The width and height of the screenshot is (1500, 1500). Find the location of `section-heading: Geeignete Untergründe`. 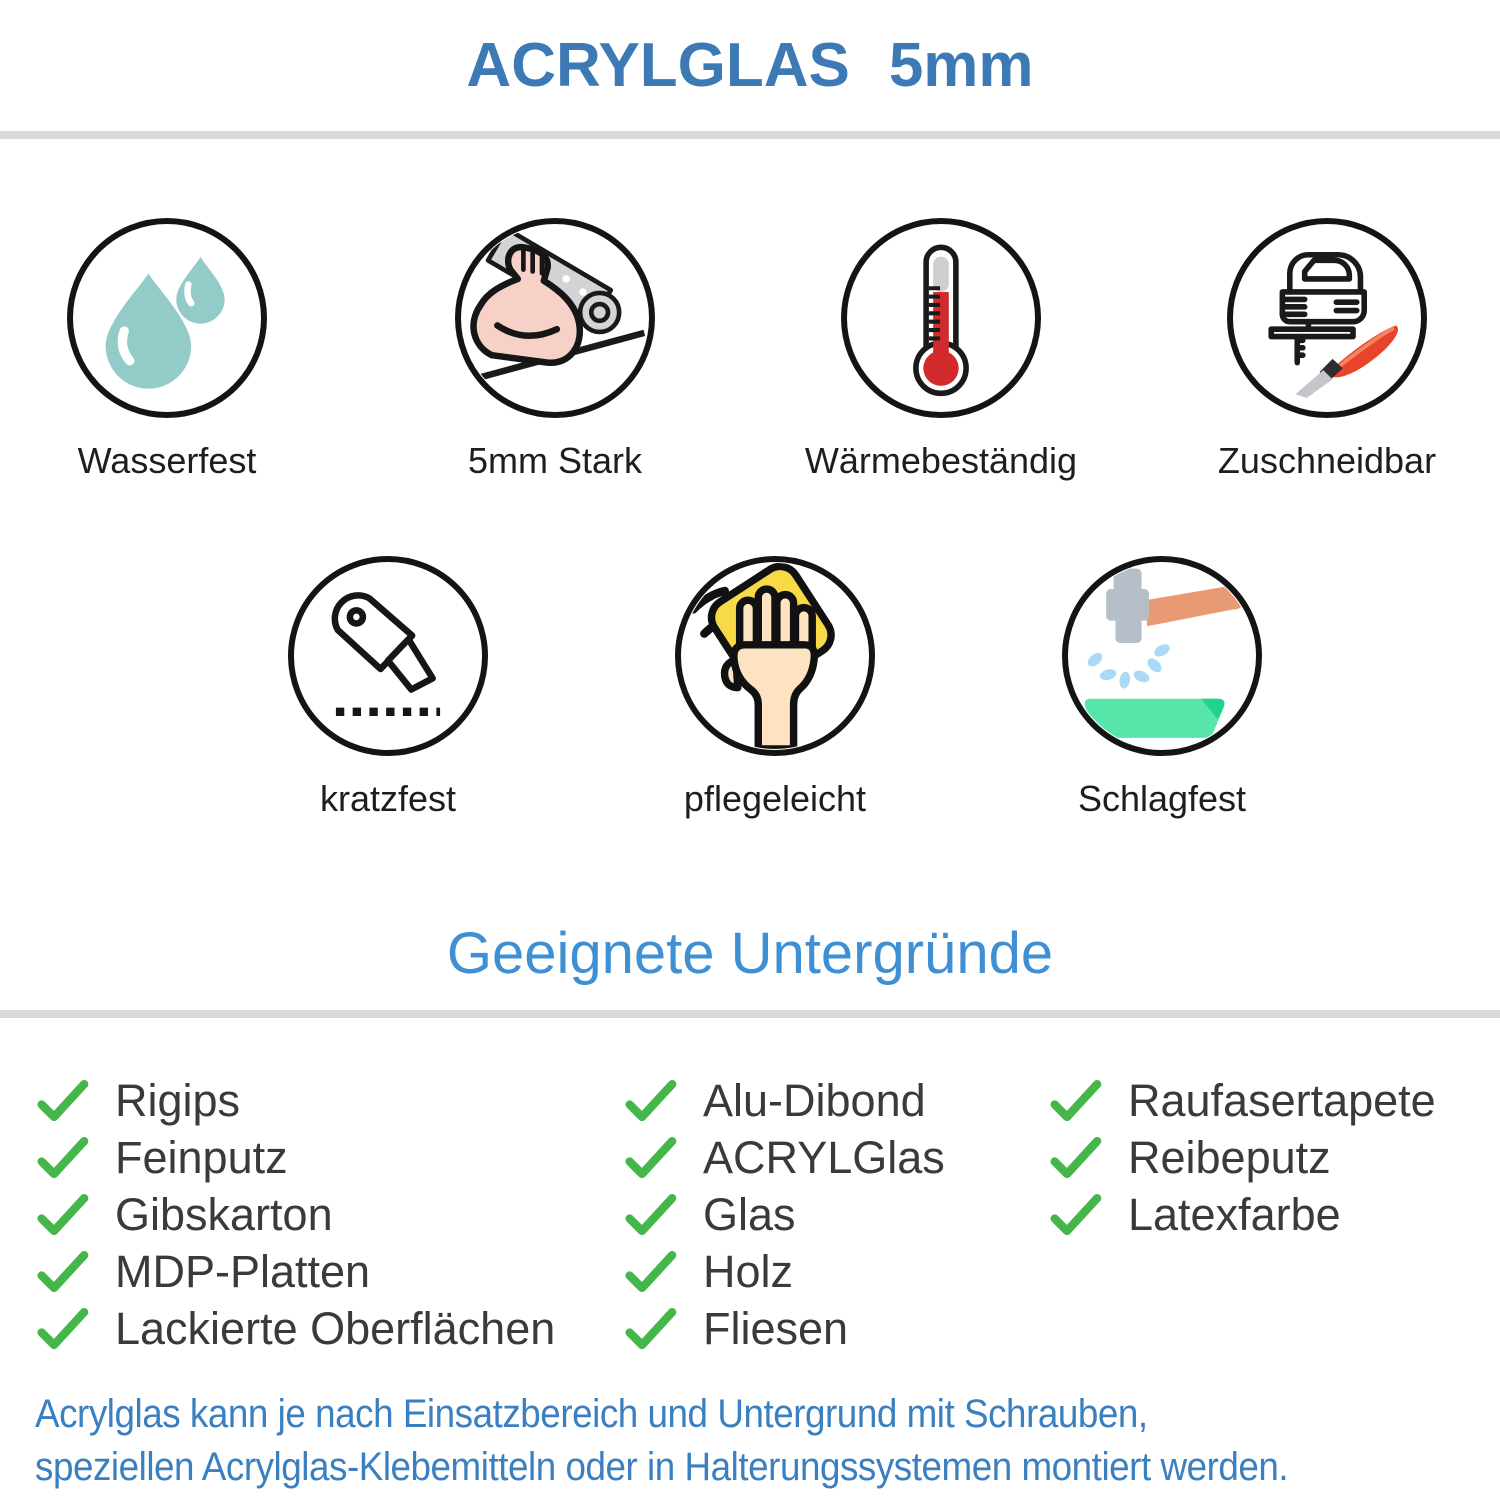

section-heading: Geeignete Untergründe is located at coordinates (750, 953).